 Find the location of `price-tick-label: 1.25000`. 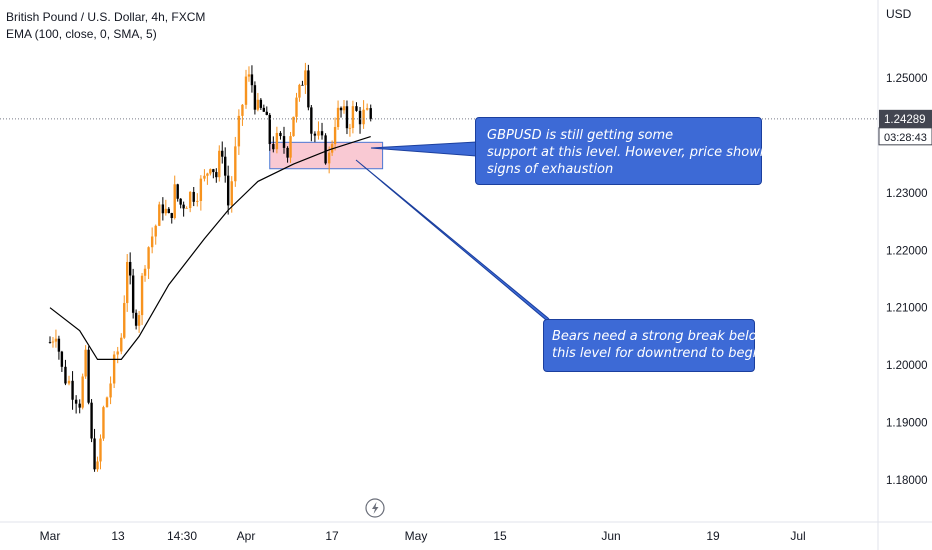

price-tick-label: 1.25000 is located at coordinates (907, 79).